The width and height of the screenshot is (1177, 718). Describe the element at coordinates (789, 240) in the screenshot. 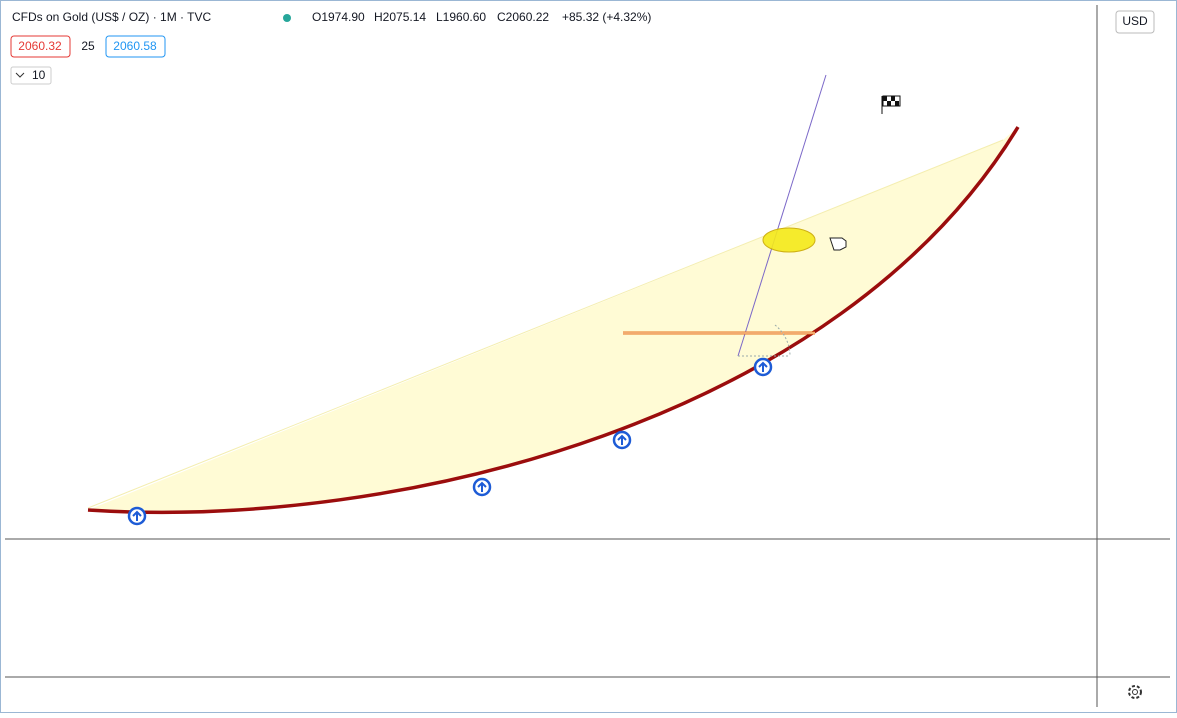

I see `highlight` at that location.